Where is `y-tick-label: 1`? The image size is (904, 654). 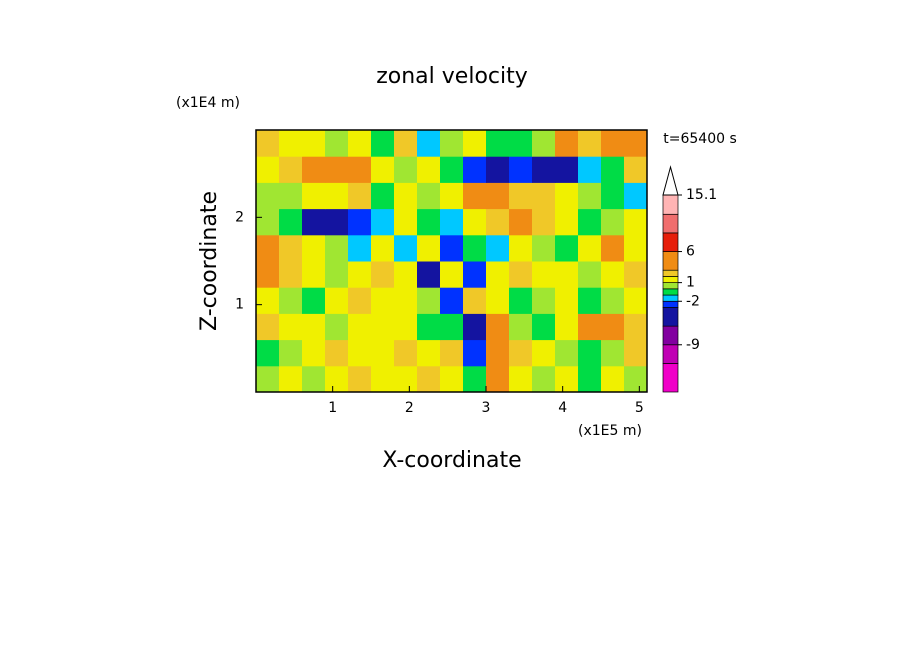
y-tick-label: 1 is located at coordinates (239, 305).